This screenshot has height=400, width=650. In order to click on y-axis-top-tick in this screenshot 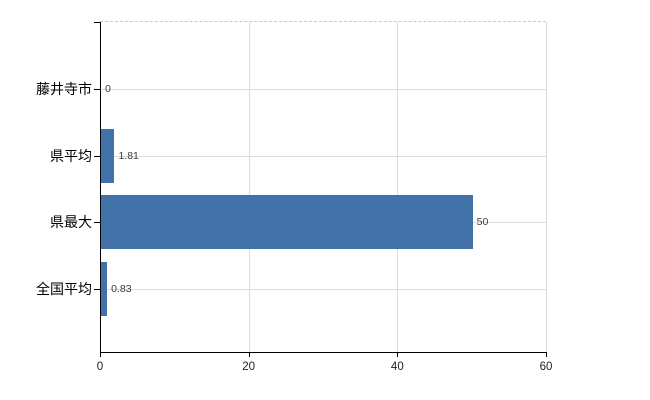, I will do `click(97, 22)`.